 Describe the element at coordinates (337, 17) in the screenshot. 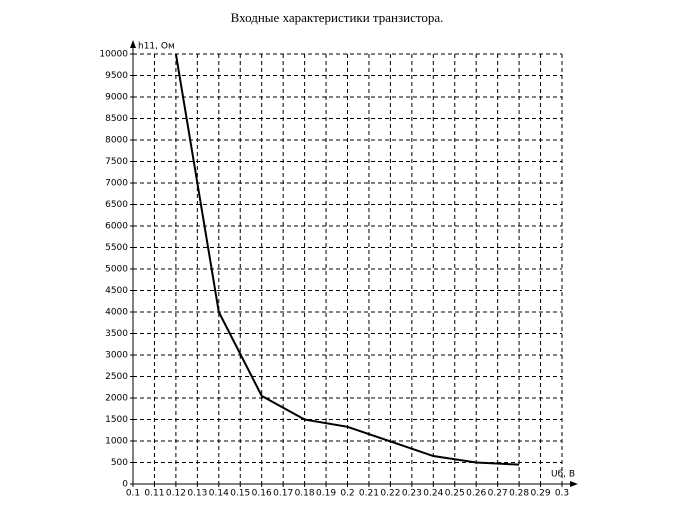

I see `chart-title: Входные характеристики транзистора.` at that location.